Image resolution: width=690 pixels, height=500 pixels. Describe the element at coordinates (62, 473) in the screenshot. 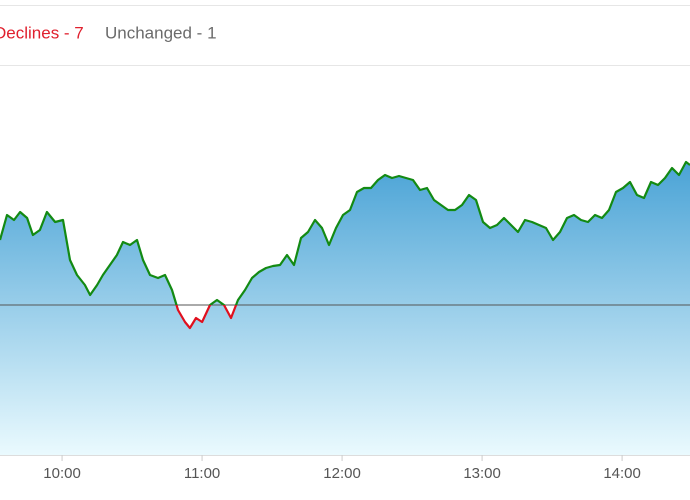

I see `x-tick-label: 10:00` at that location.